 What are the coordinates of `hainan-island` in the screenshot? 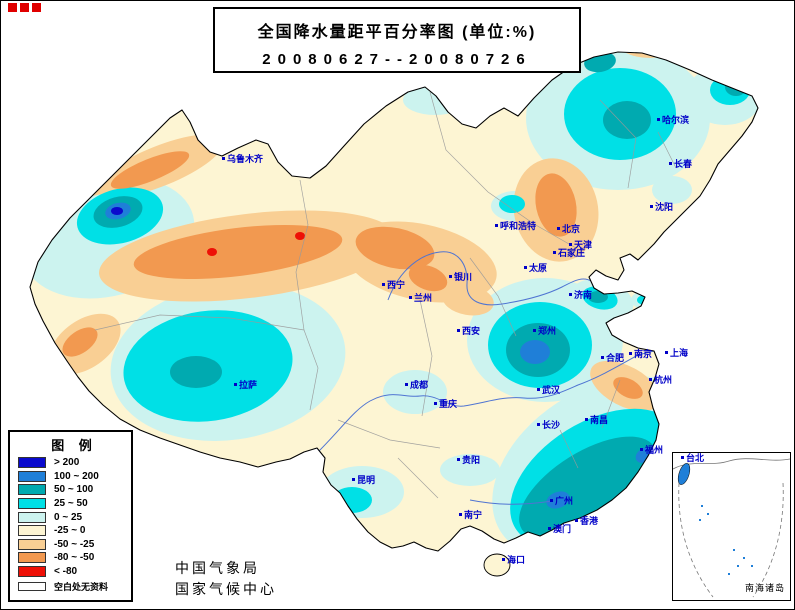 It's located at (497, 565).